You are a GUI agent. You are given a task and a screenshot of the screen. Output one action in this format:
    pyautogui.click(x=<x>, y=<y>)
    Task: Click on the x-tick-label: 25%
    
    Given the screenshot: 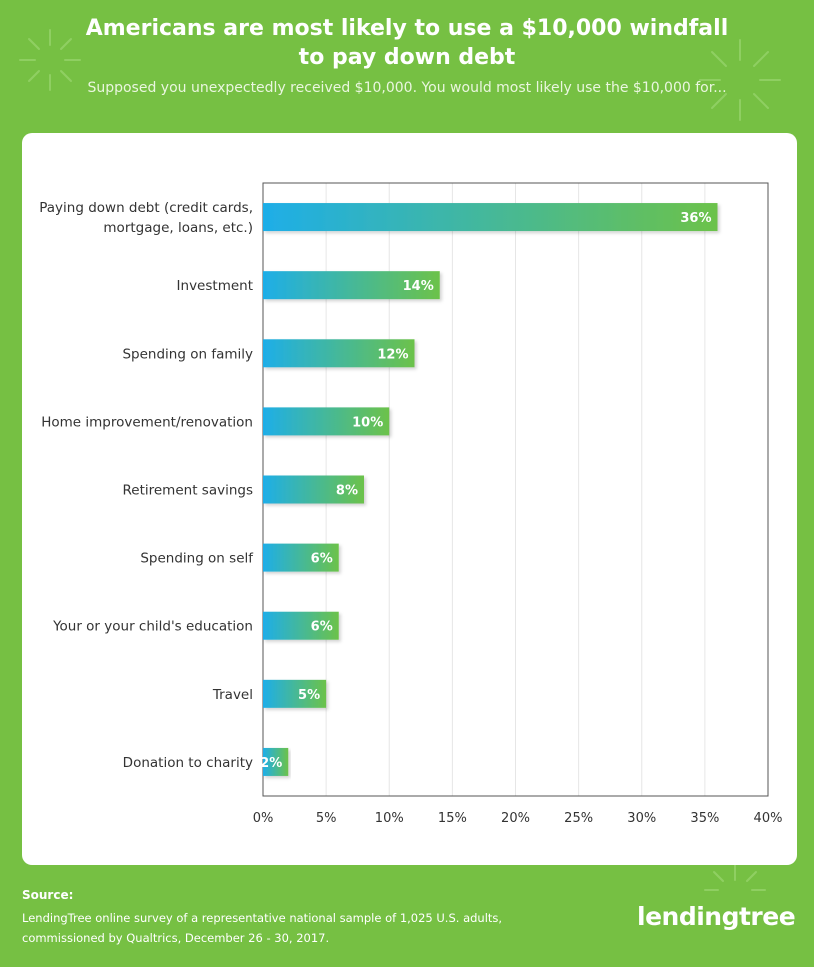 What is the action you would take?
    pyautogui.click(x=578, y=818)
    